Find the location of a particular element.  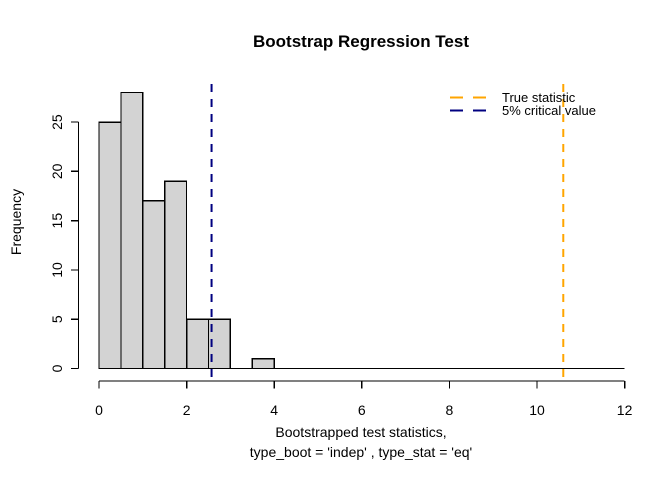

y-axis-tick-label: 25 is located at coordinates (57, 122).